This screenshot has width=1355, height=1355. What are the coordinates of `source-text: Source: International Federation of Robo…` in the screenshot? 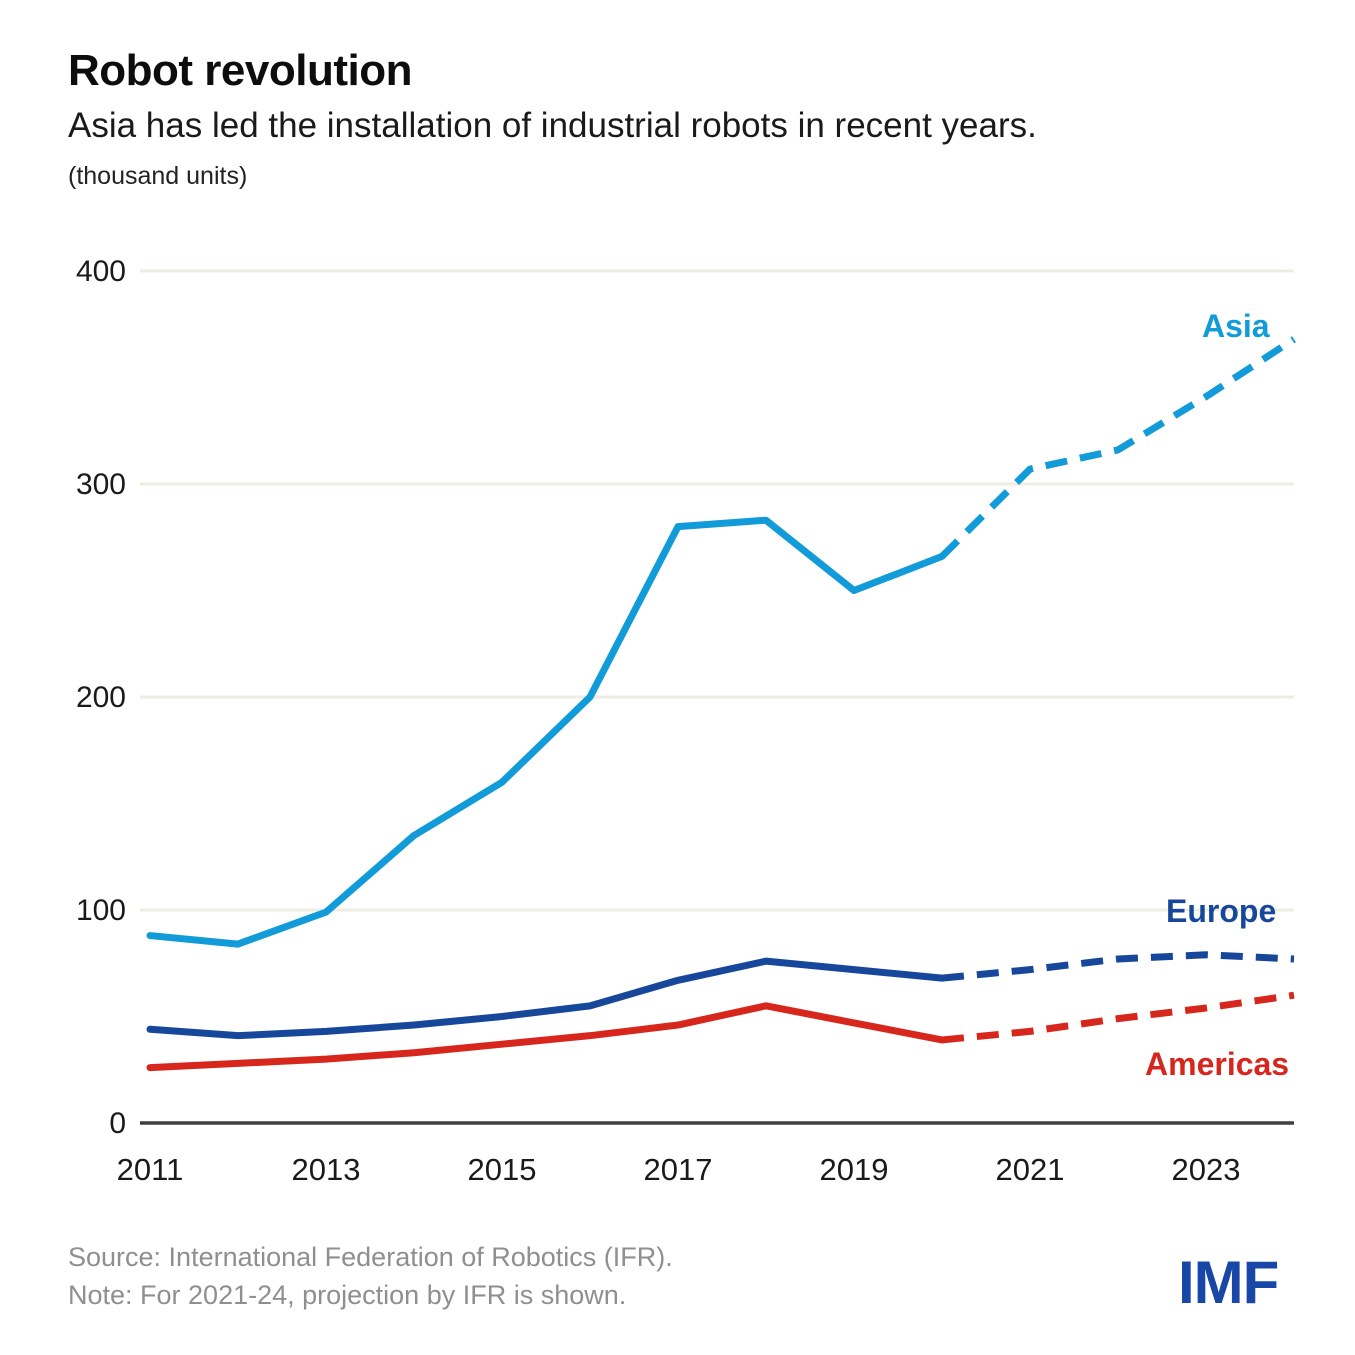 It's located at (370, 1257).